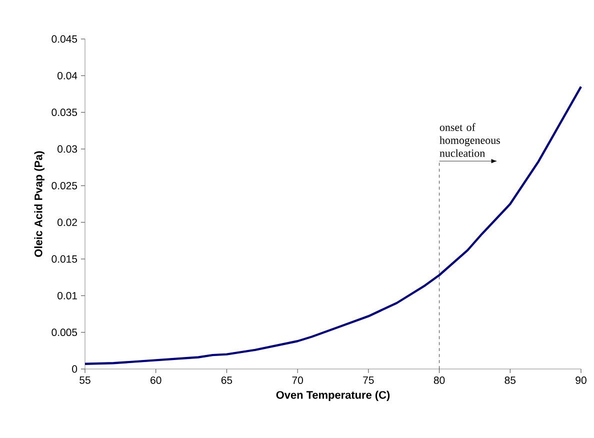 This screenshot has width=594, height=438. I want to click on ref-line-label: onset of homogeneous nucleation, so click(470, 140).